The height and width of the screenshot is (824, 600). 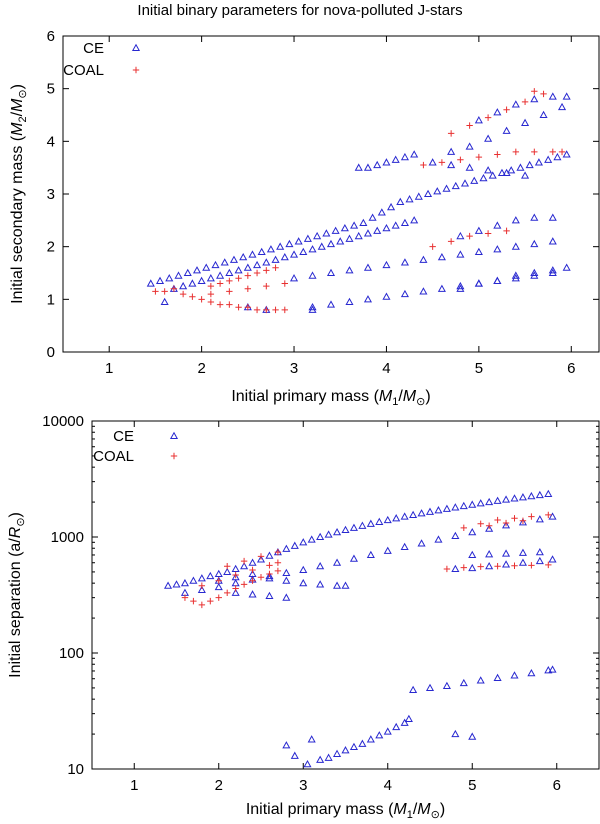 What do you see at coordinates (93, 48) in the screenshot?
I see `legend-label-ce: CE` at bounding box center [93, 48].